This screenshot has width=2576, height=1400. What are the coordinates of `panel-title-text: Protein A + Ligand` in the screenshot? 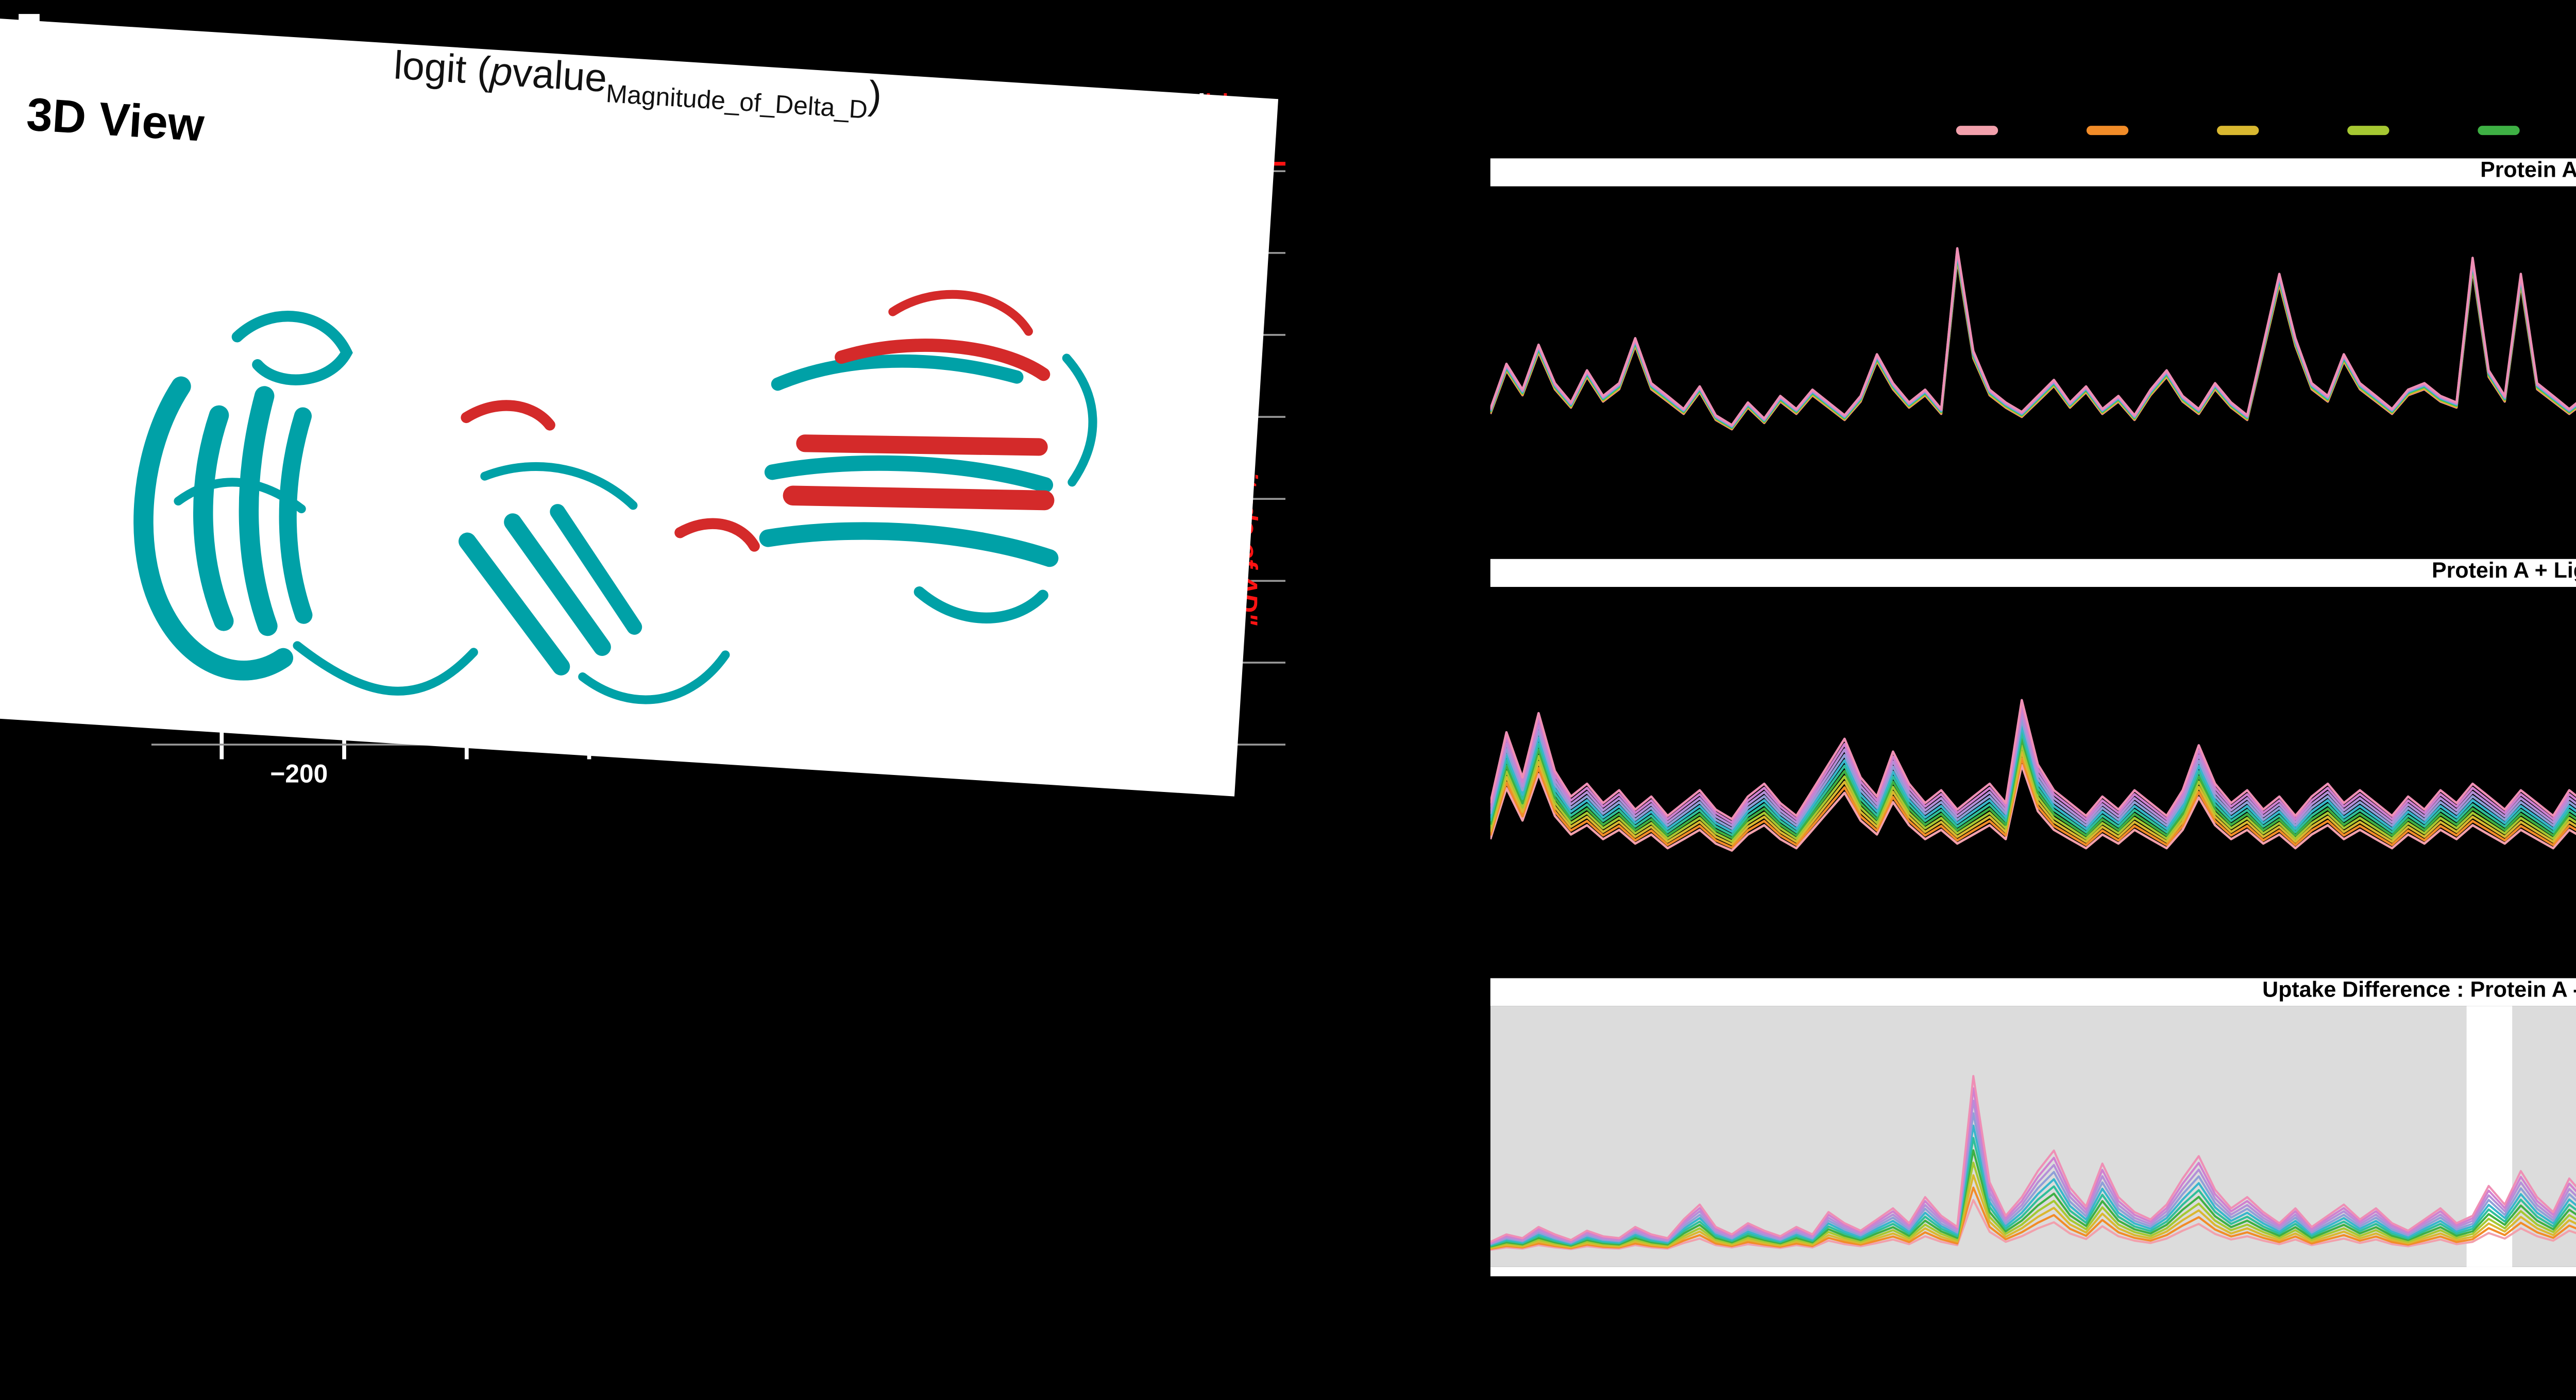 It's located at (2504, 572).